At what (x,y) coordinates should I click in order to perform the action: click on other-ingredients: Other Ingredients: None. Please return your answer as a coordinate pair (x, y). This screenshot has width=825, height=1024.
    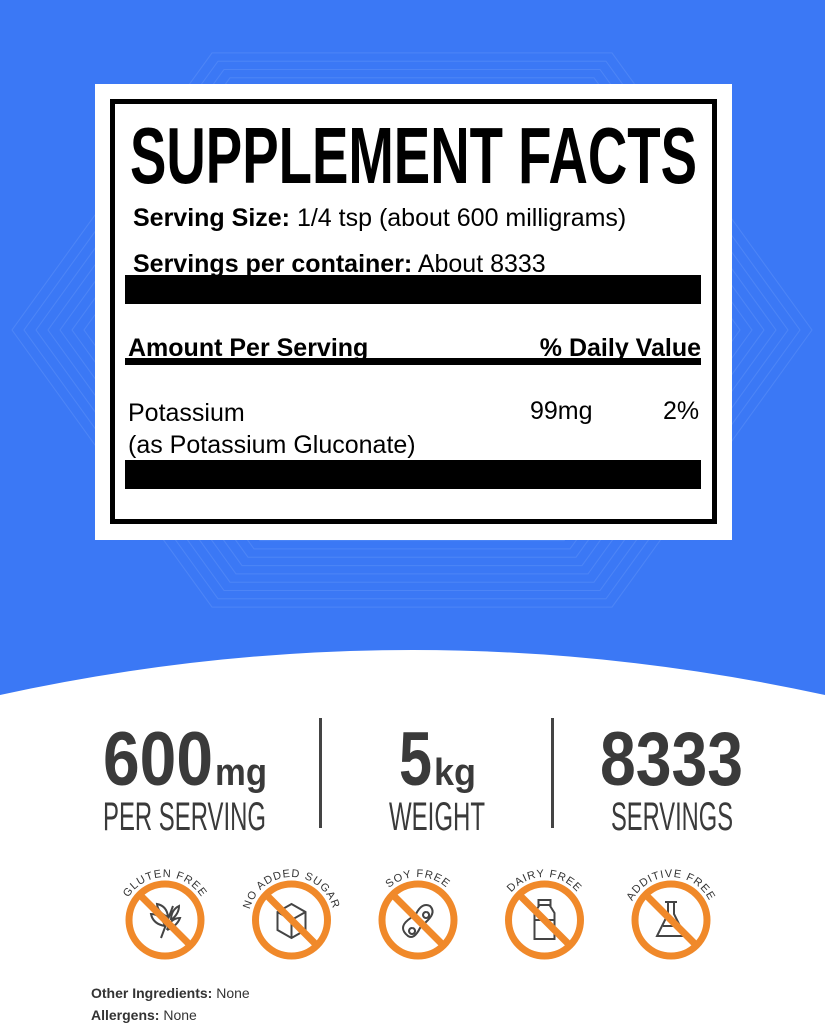
    Looking at the image, I should click on (170, 993).